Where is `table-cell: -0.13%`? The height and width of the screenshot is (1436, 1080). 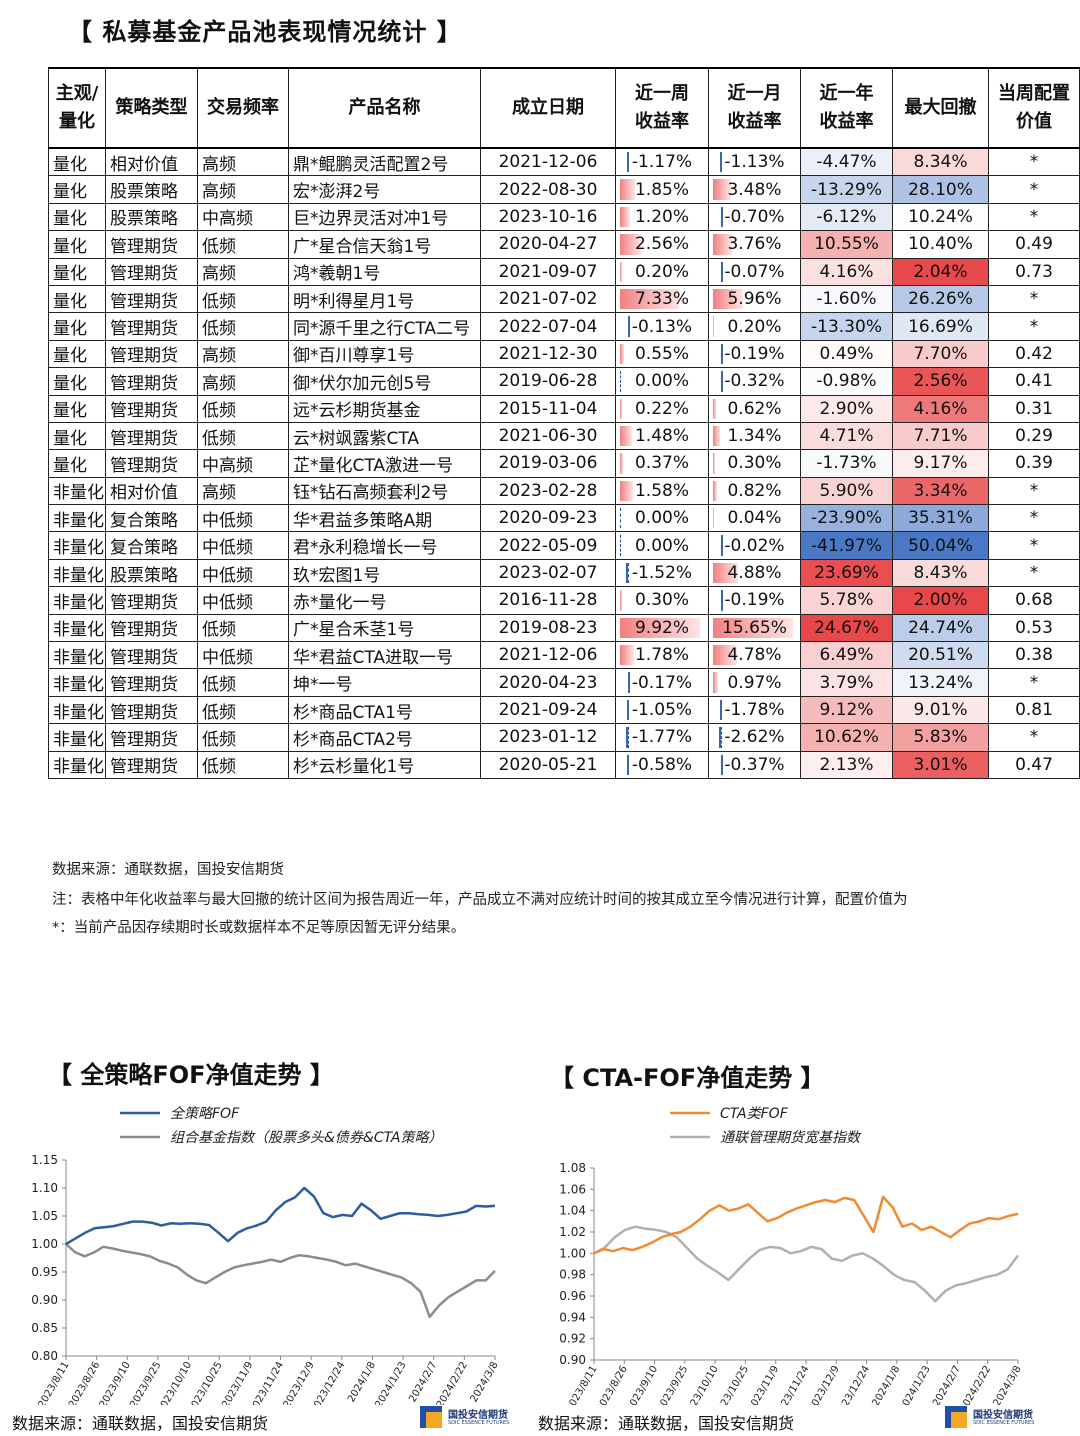
table-cell: -0.13% is located at coordinates (662, 326).